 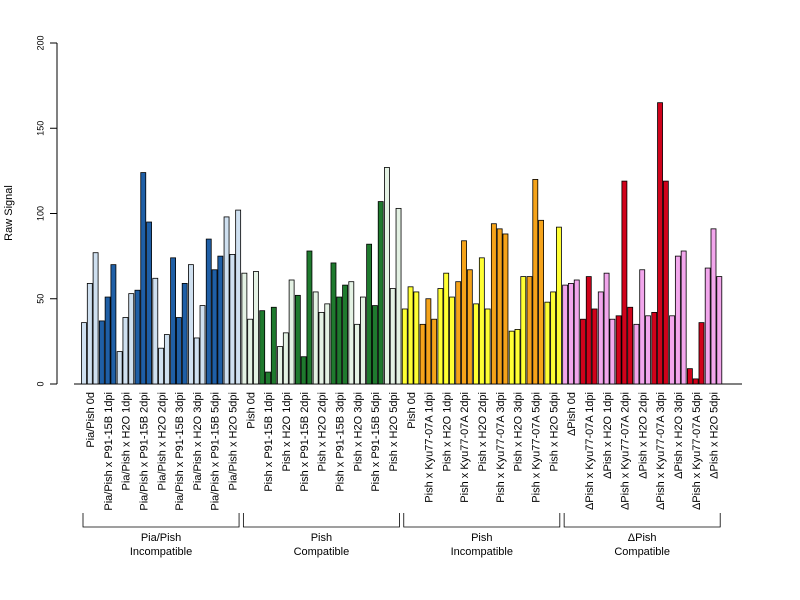 What do you see at coordinates (127, 441) in the screenshot?
I see `category-label: Pia/Pish x H2O 1dpi` at bounding box center [127, 441].